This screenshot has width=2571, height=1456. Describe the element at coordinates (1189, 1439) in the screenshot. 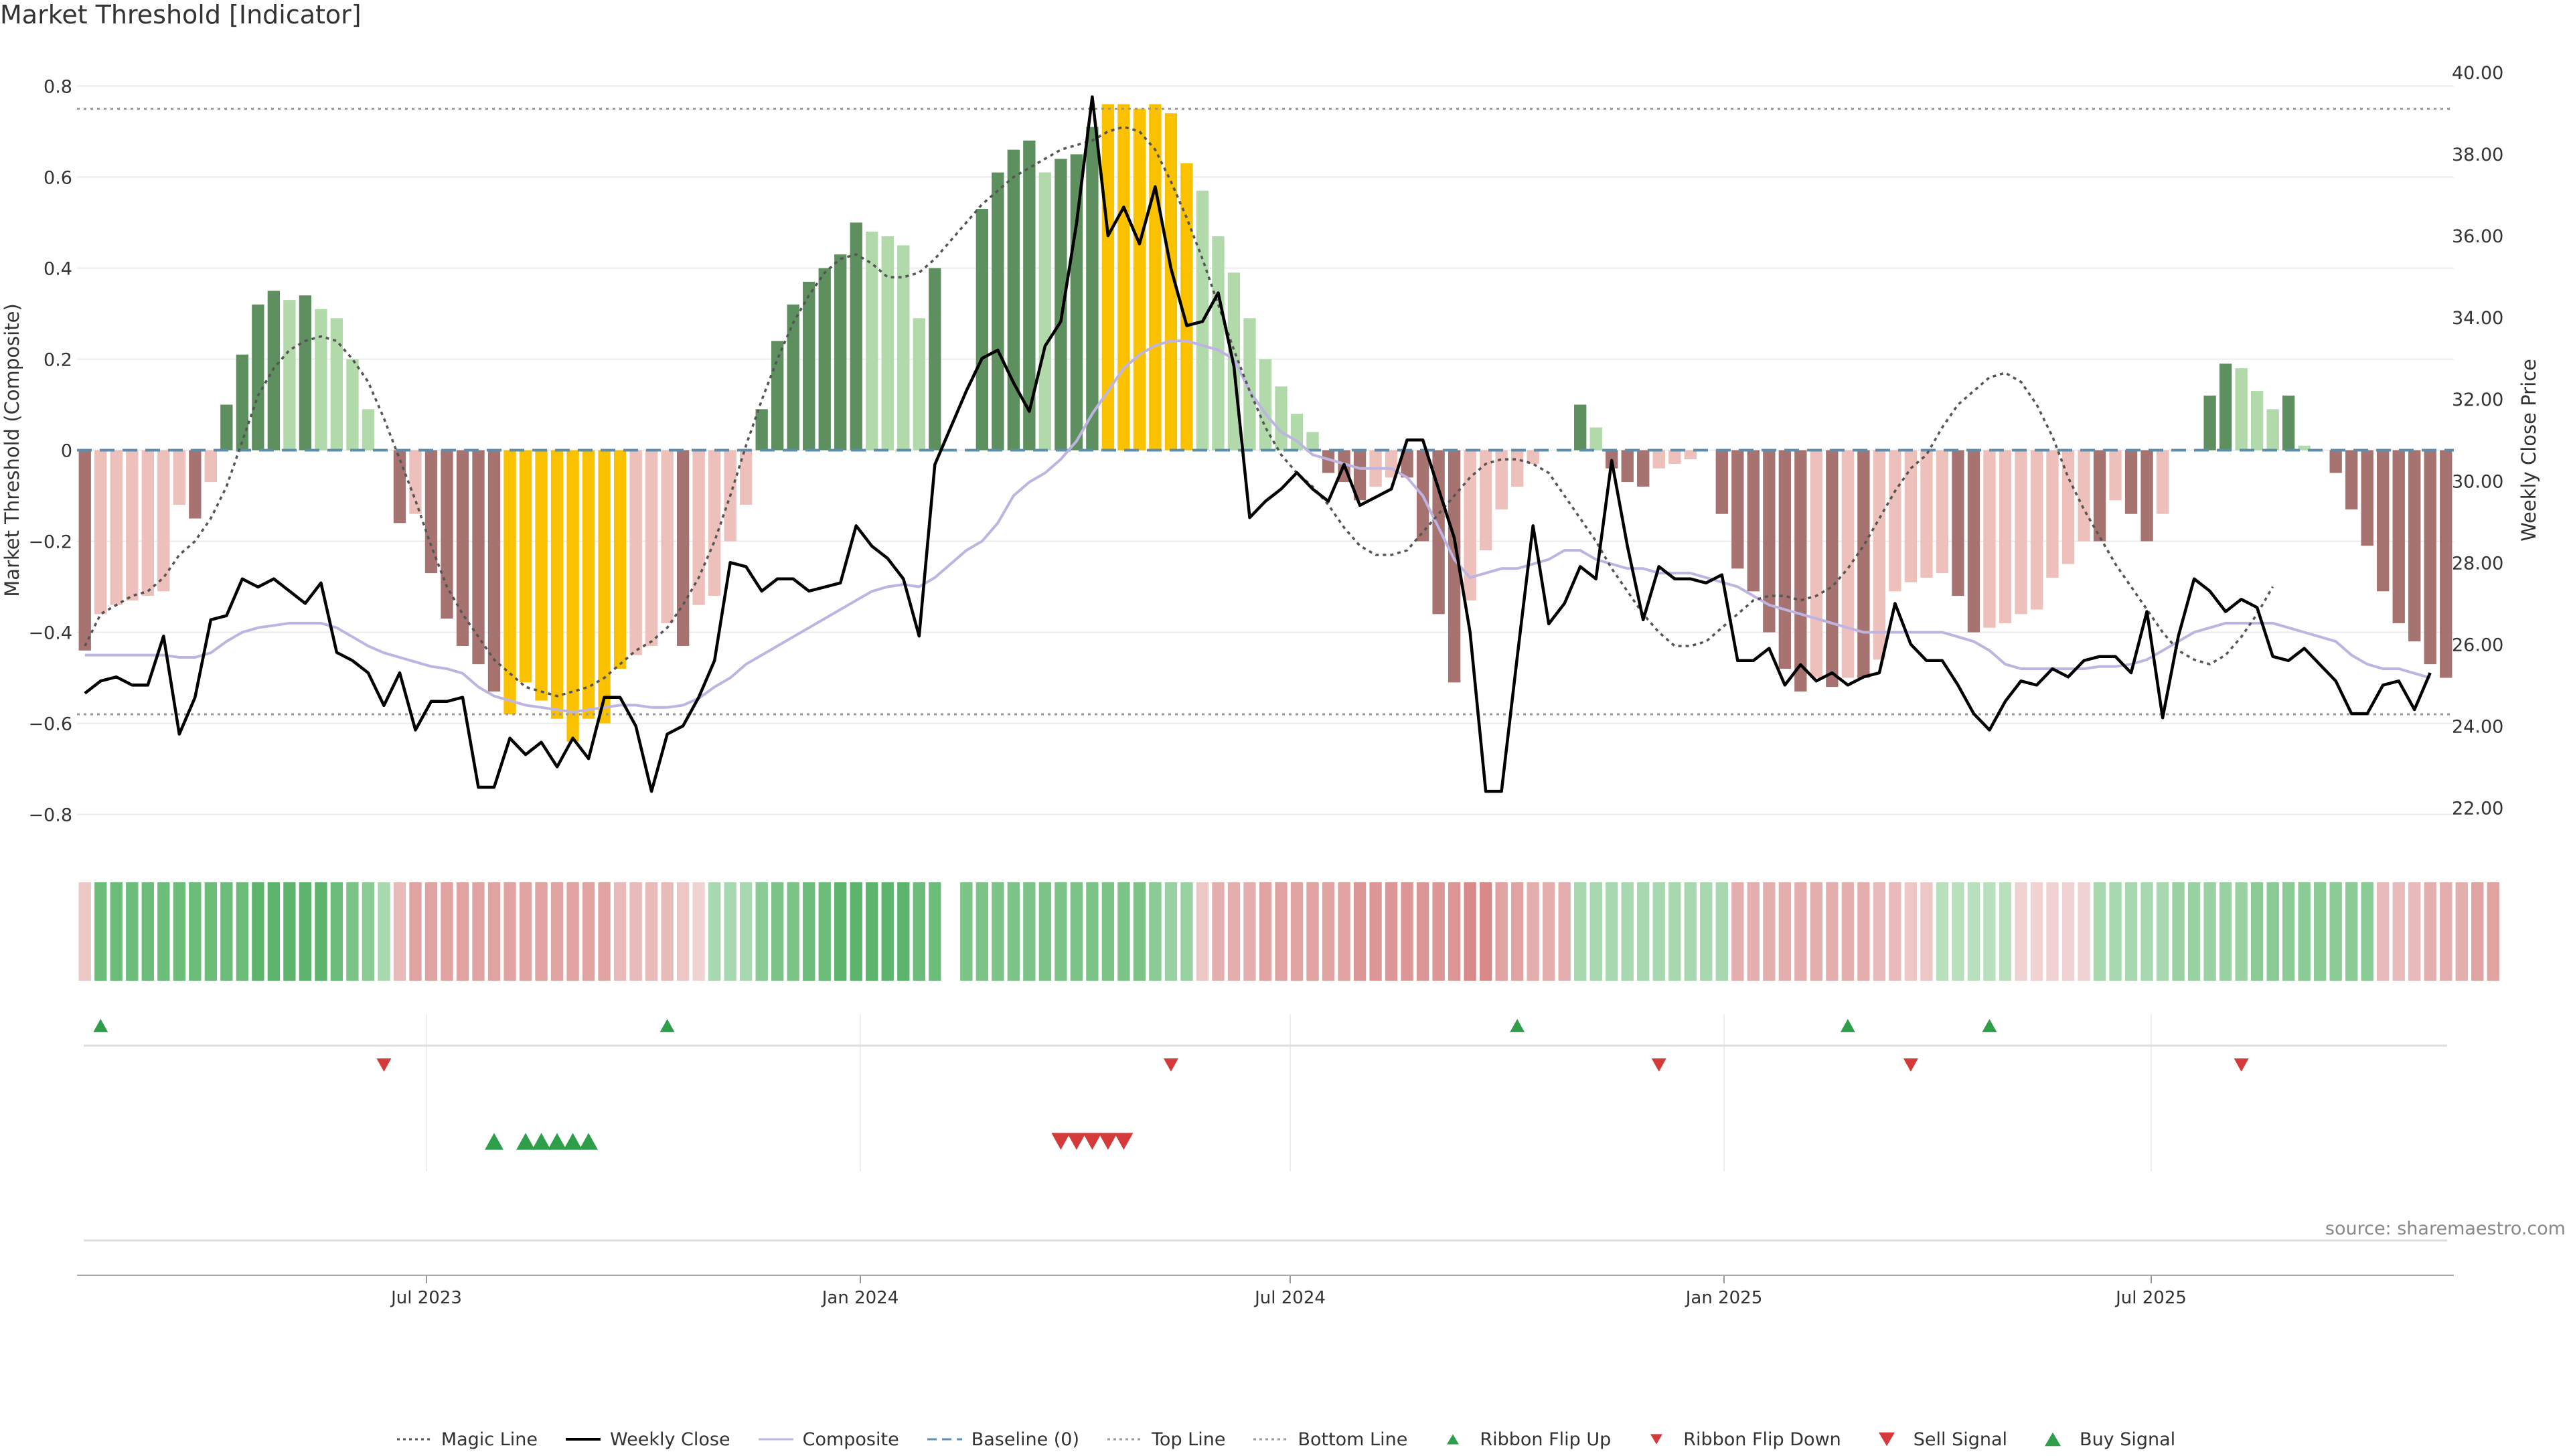

I see `legend-label: Top Line` at that location.